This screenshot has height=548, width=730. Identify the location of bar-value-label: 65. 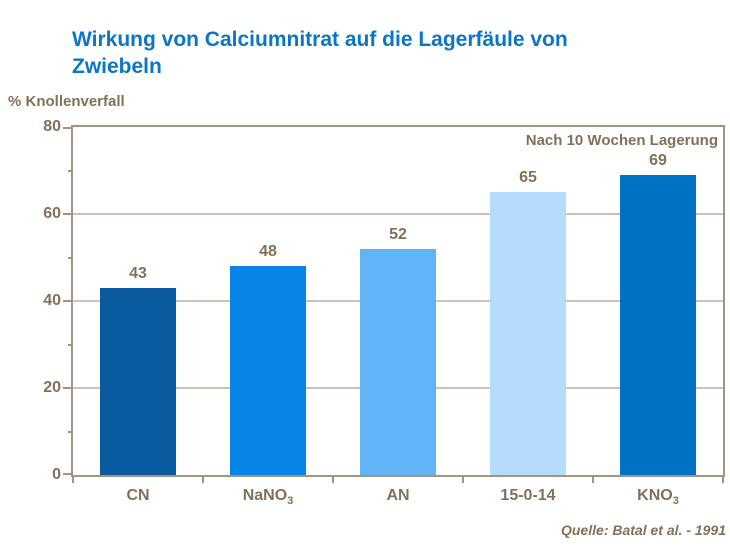
(528, 178).